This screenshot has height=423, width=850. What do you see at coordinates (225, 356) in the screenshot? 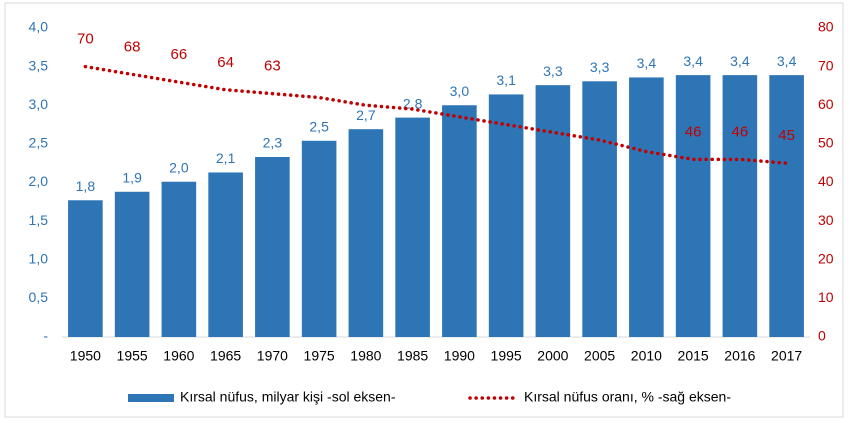
I see `x-tick-label: 1965` at bounding box center [225, 356].